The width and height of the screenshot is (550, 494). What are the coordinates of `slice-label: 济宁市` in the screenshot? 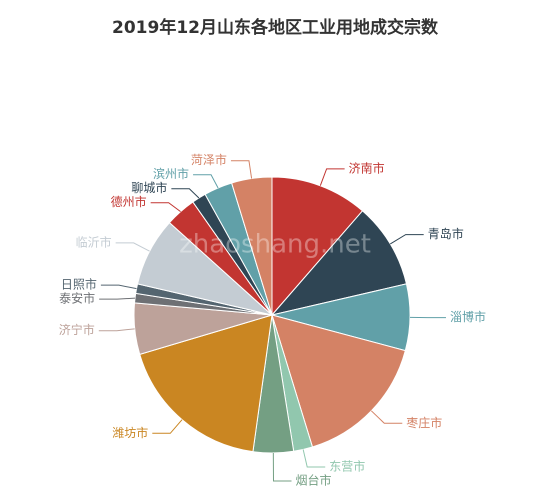 It's located at (77, 329).